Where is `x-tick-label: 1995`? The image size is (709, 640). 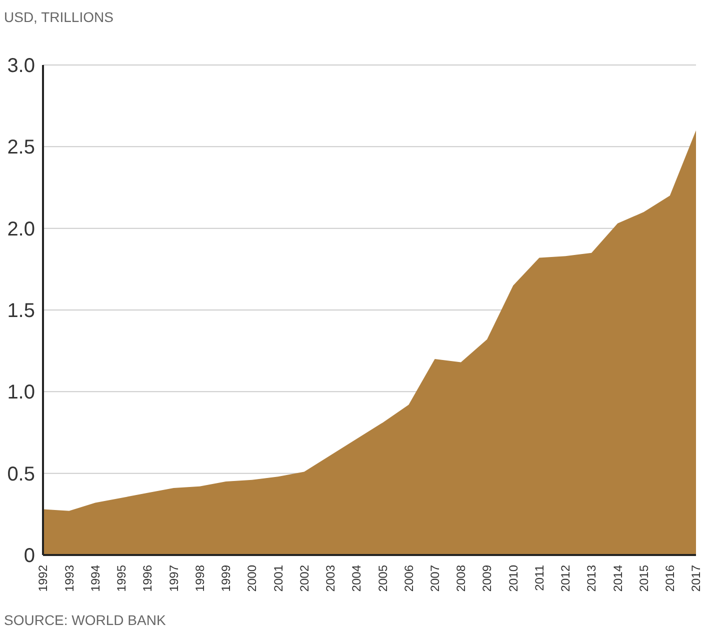
x-tick-label: 1995 is located at coordinates (121, 578).